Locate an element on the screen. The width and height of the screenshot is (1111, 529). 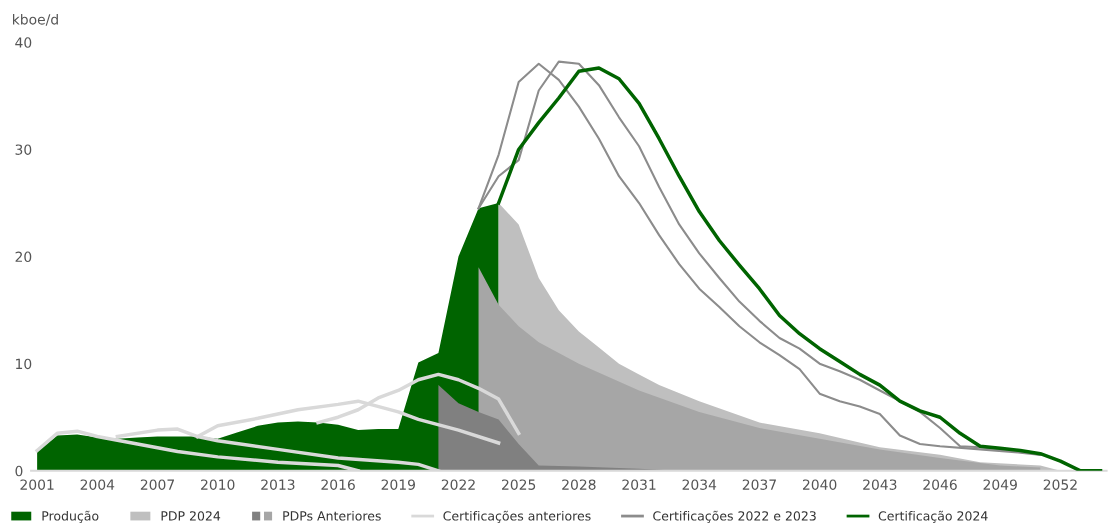
x-tick-label: 2022 is located at coordinates (458, 484).